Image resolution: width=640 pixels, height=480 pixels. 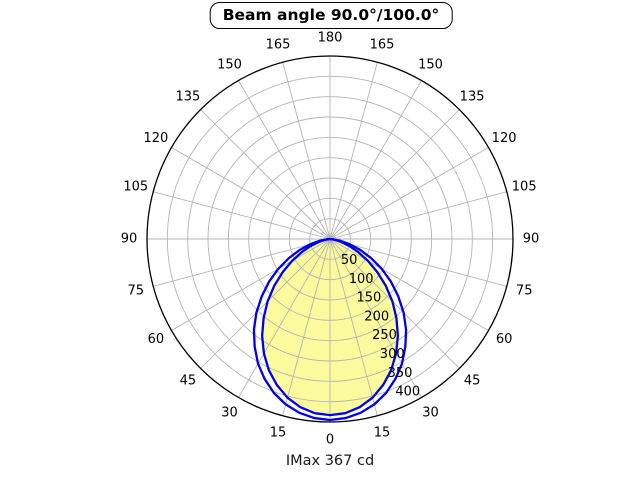 What do you see at coordinates (400, 373) in the screenshot?
I see `radius-tick-label: 350` at bounding box center [400, 373].